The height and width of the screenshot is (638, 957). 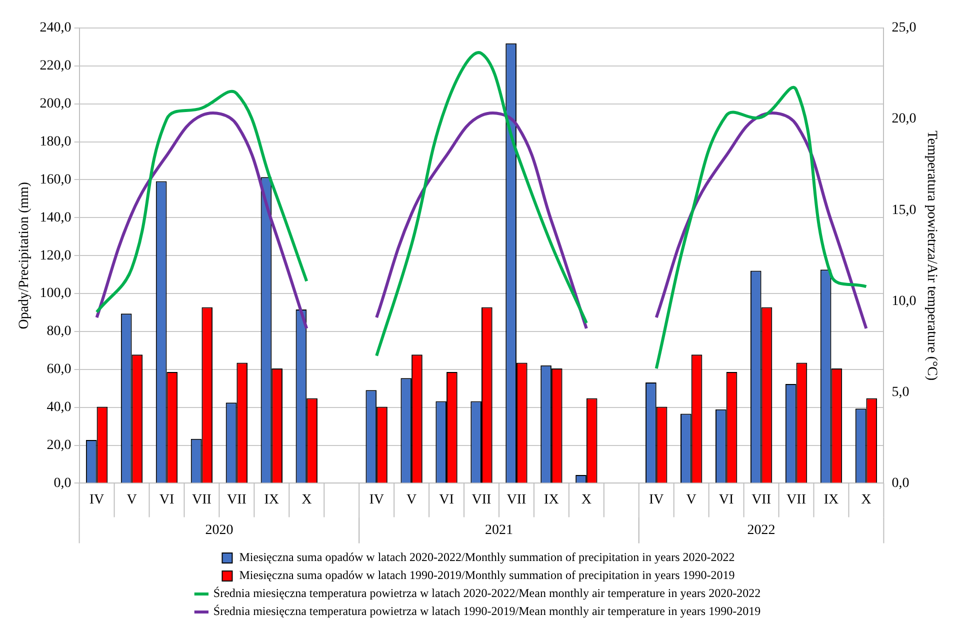 What do you see at coordinates (56, 256) in the screenshot?
I see `y-tick-label: 120,0` at bounding box center [56, 256].